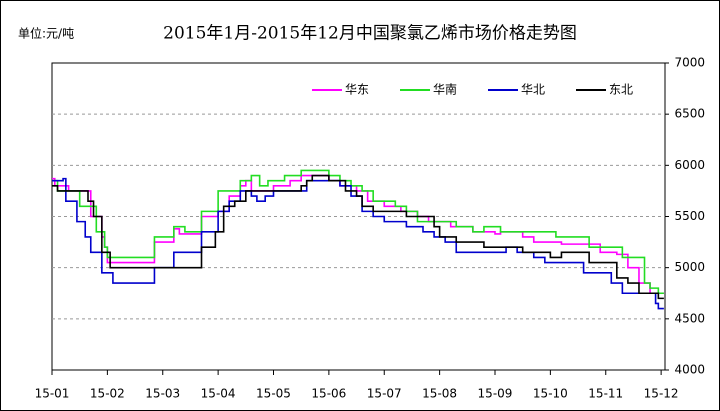 The image size is (720, 411). What do you see at coordinates (550, 394) in the screenshot?
I see `x-tick-label: 15-10` at bounding box center [550, 394].